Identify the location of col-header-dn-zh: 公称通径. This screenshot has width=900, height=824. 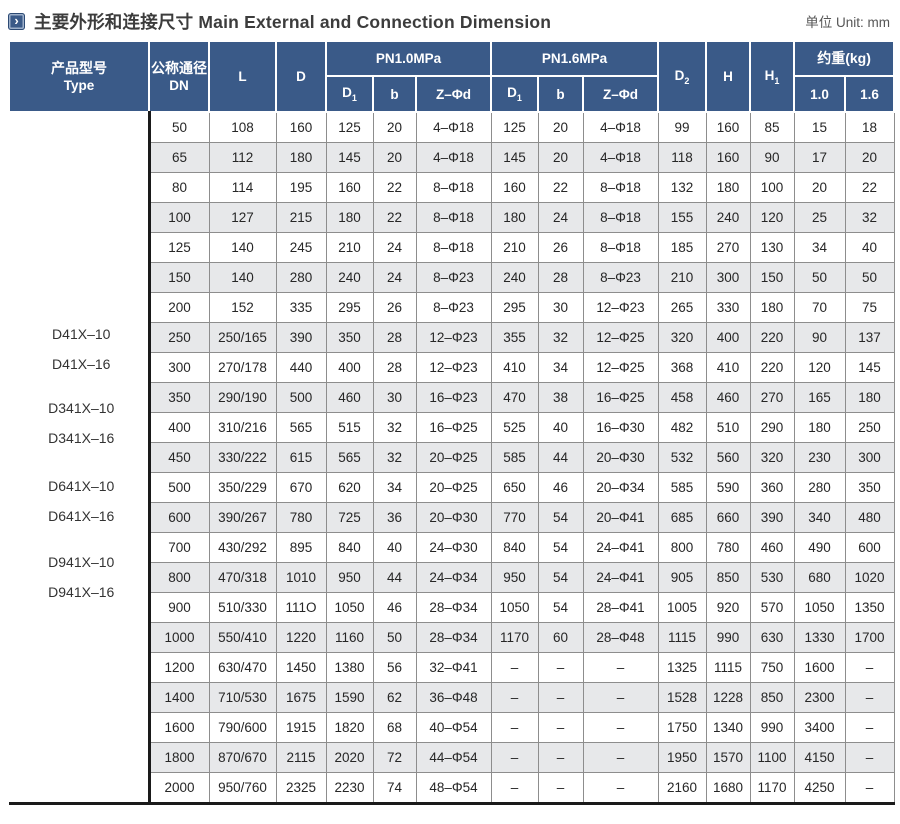
(179, 67).